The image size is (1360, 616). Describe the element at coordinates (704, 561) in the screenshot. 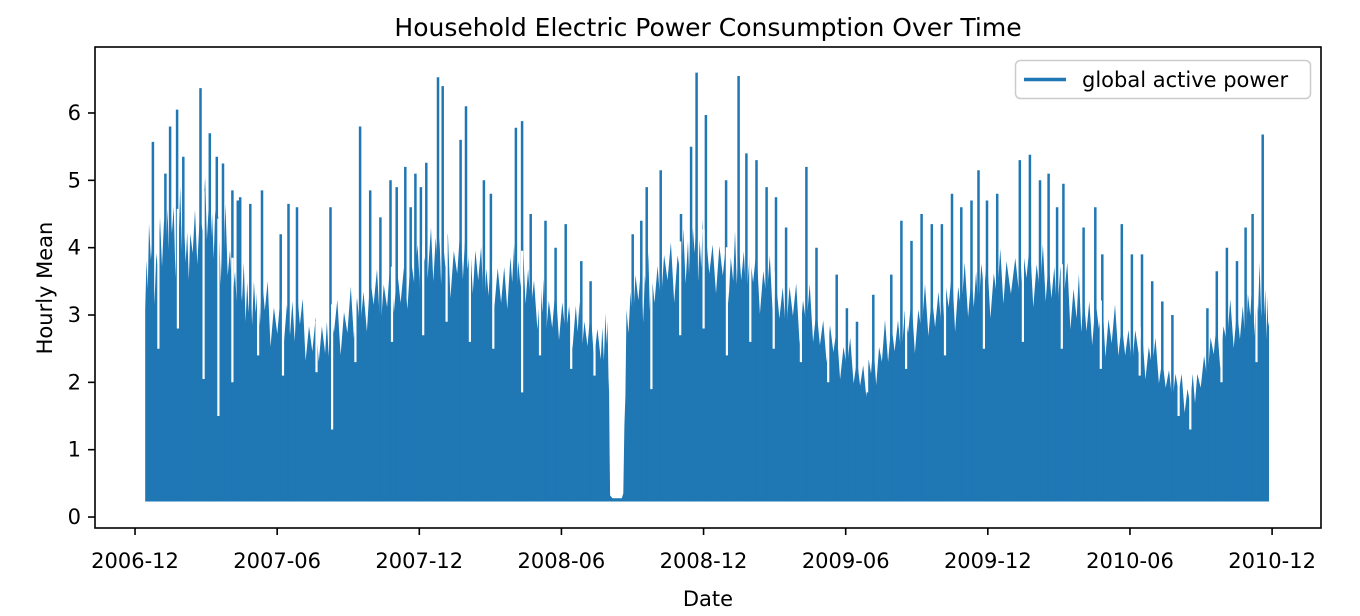

I see `x-tick-label: 2008-12` at that location.